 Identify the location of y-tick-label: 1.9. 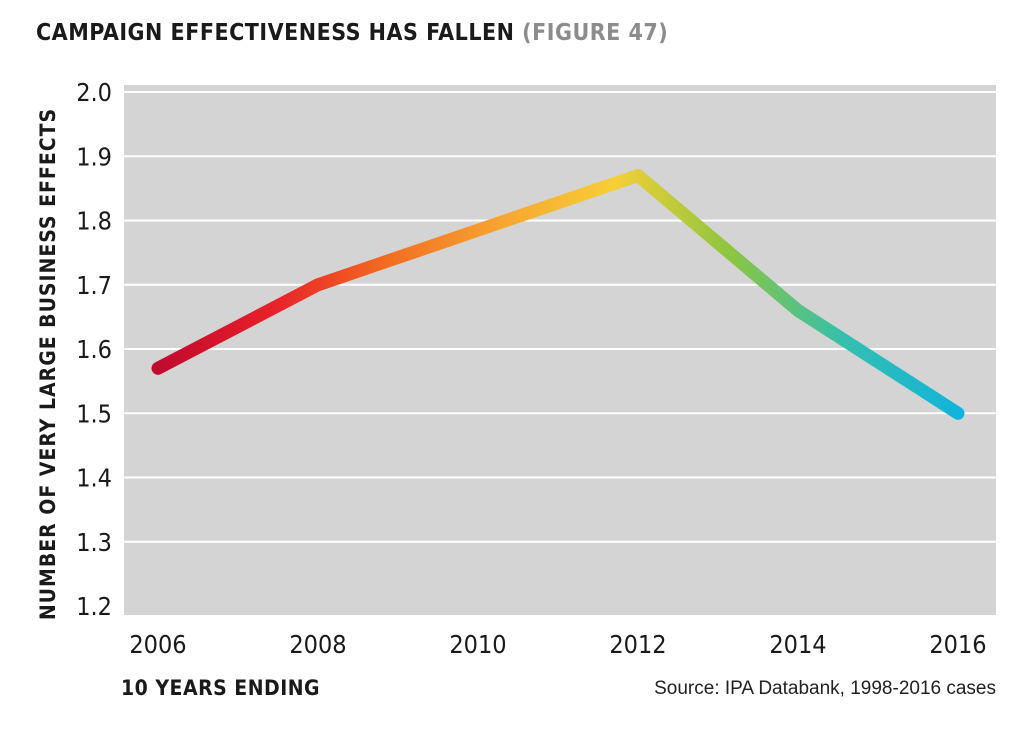
(94, 156).